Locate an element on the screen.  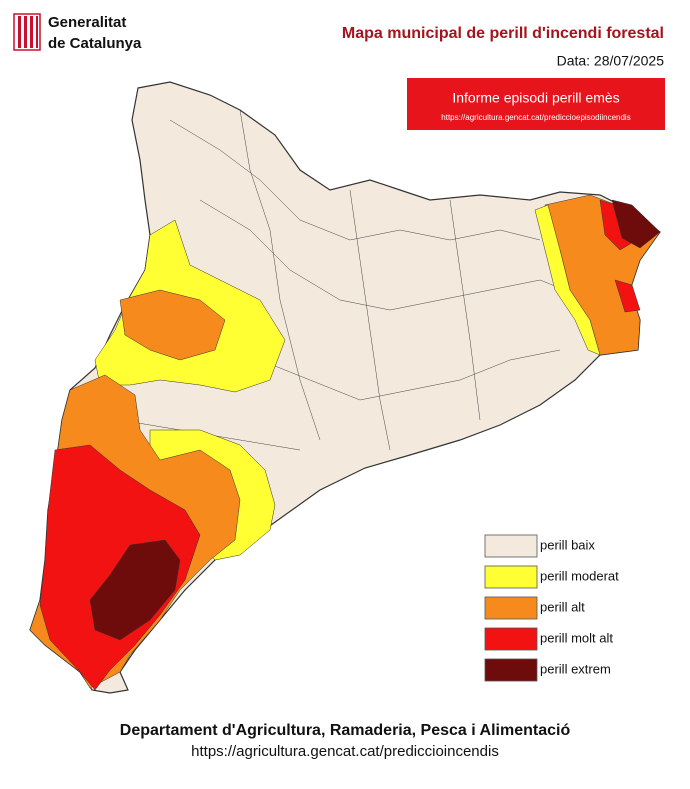
region-very-high is located at coordinates (627, 296).